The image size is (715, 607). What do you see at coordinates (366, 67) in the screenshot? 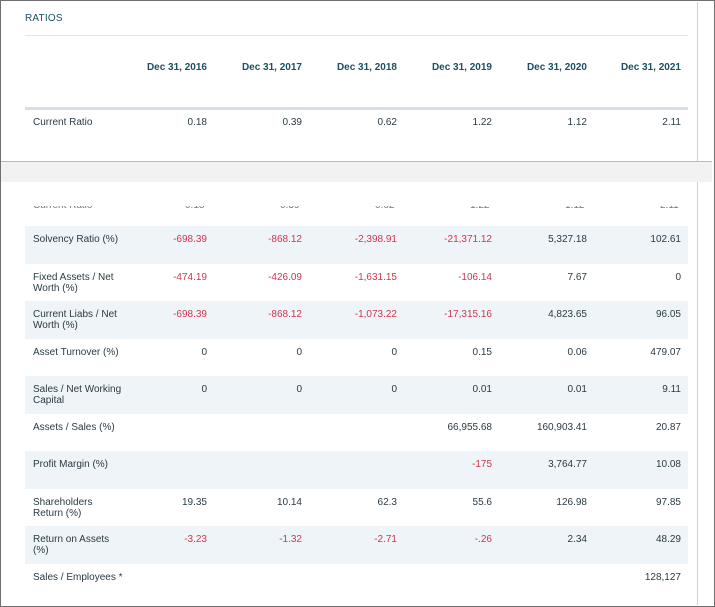
I see `column-header: Dec 31, 2018` at bounding box center [366, 67].